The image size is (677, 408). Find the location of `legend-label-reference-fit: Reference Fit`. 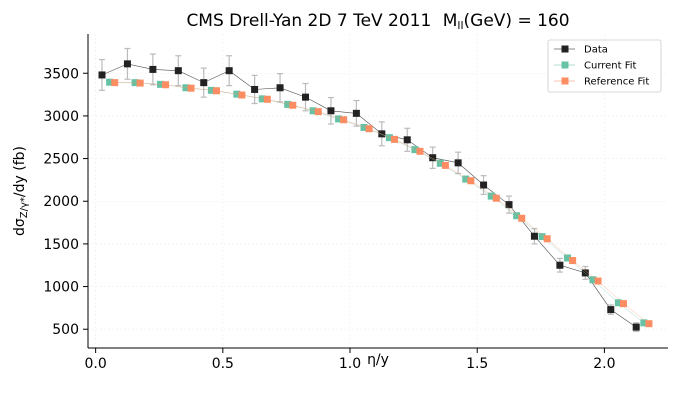

legend-label-reference-fit: Reference Fit is located at coordinates (616, 82).